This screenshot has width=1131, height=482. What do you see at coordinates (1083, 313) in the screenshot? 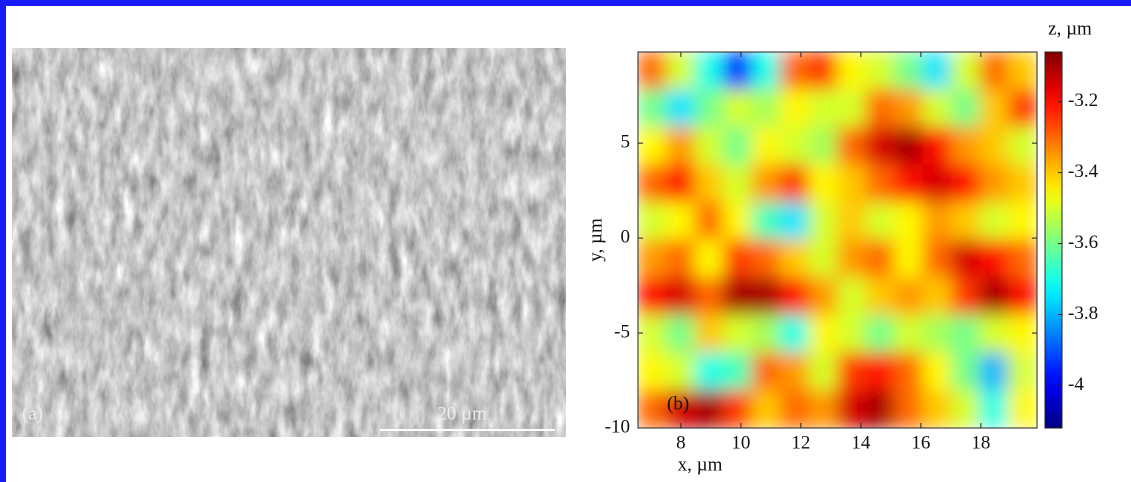
I see `colorbar-tick-label: -3.8` at bounding box center [1083, 313].